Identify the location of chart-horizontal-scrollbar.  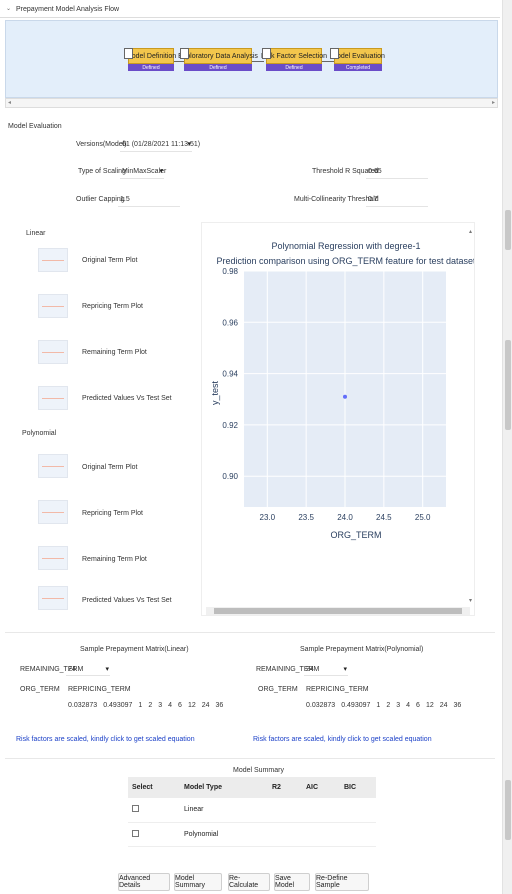
(338, 611).